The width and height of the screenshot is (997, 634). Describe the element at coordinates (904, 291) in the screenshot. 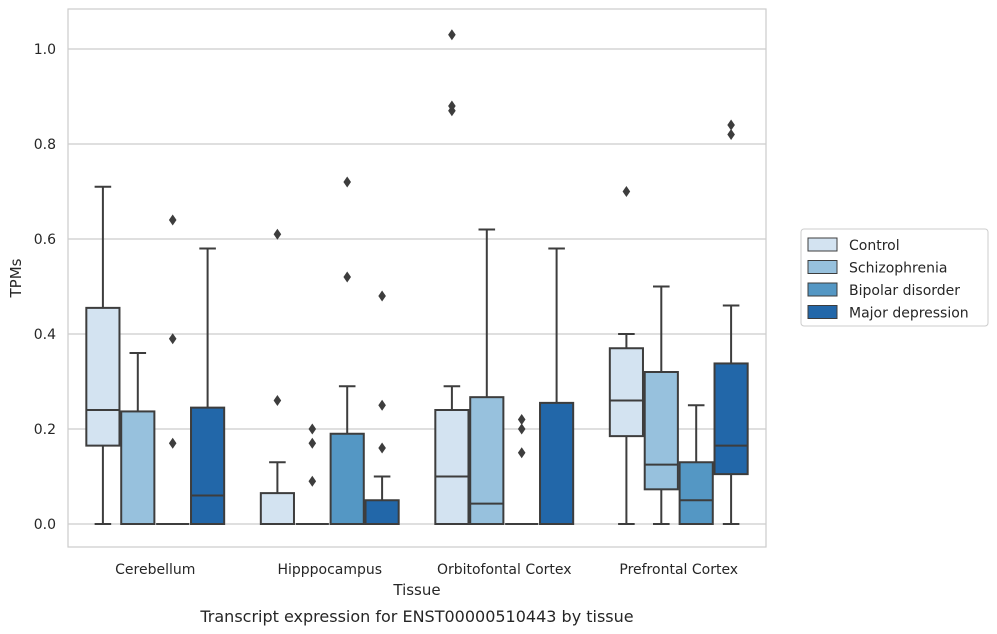

I see `legend-label: Bipolar disorder` at that location.